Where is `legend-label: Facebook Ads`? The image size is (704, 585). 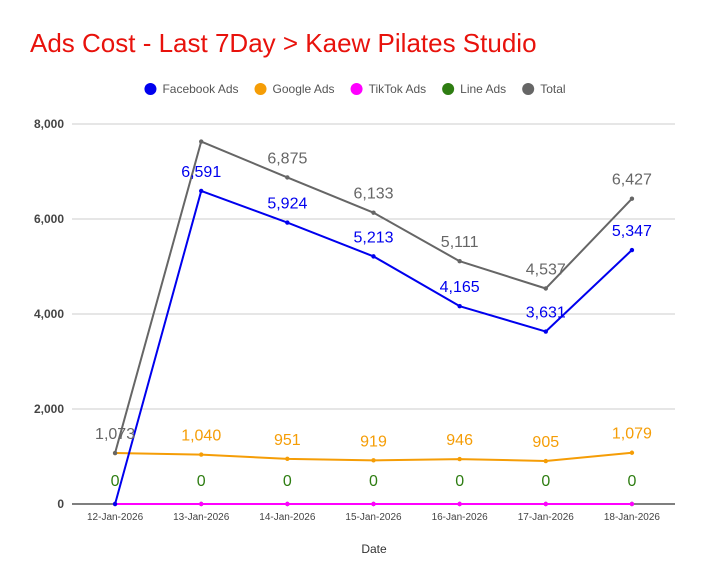
legend-label: Facebook Ads is located at coordinates (200, 89).